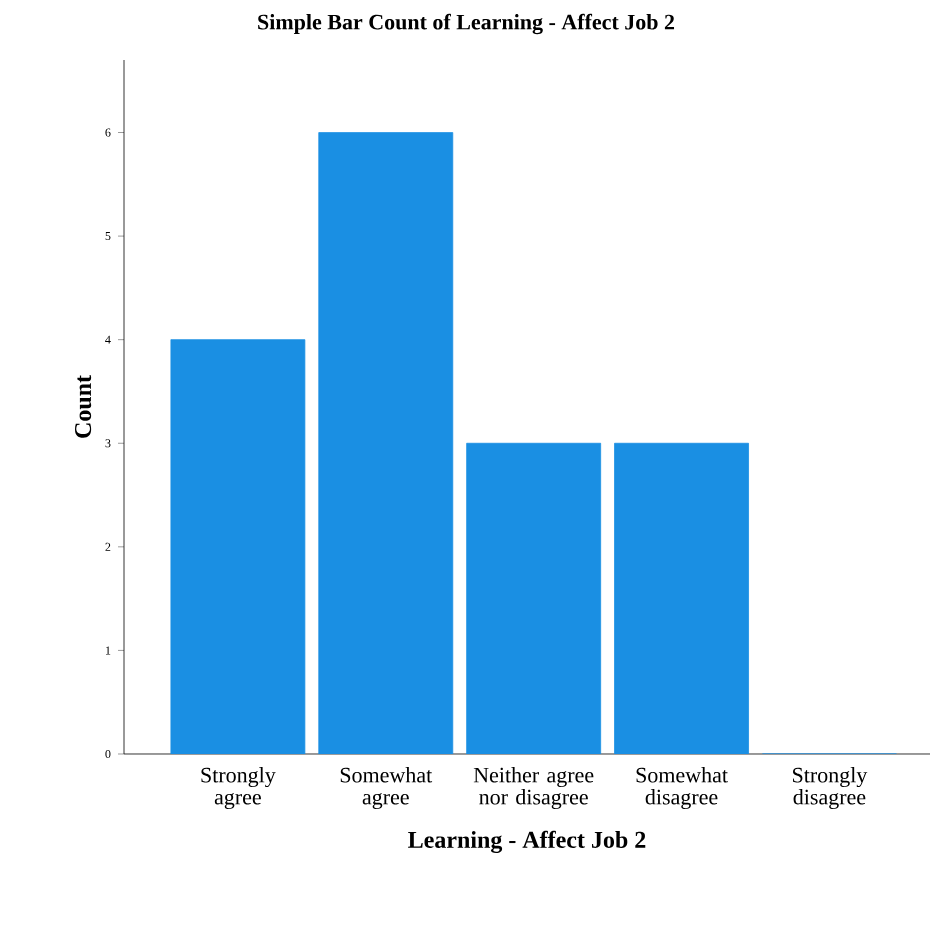 Image resolution: width=932 pixels, height=936 pixels. What do you see at coordinates (238, 788) in the screenshot?
I see `x-tick-label: Strongly agree` at bounding box center [238, 788].